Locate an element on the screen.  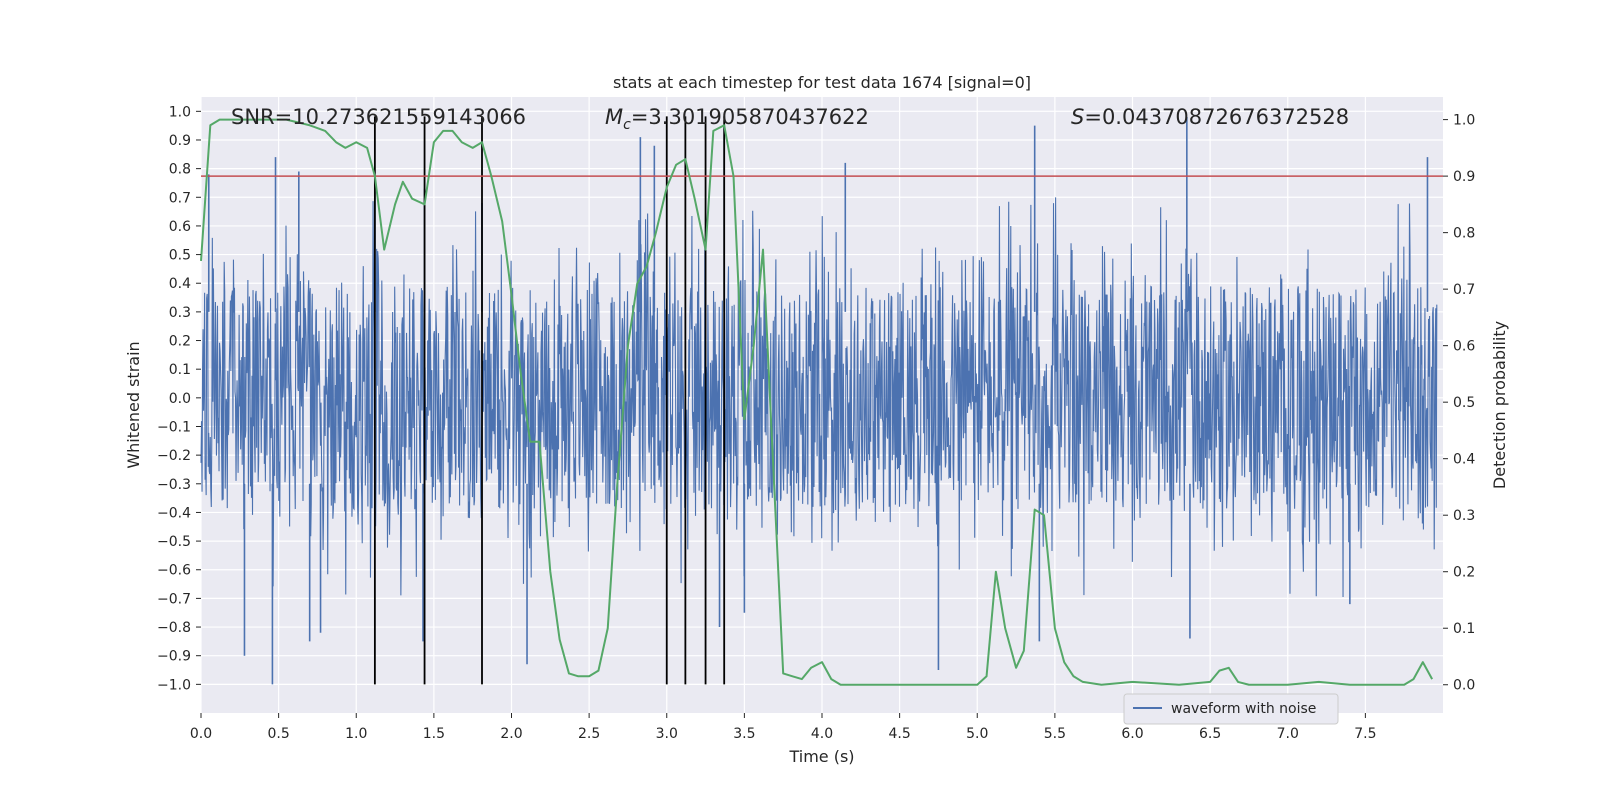
y-axis-left-title: Whitened strain is located at coordinates (133, 404).